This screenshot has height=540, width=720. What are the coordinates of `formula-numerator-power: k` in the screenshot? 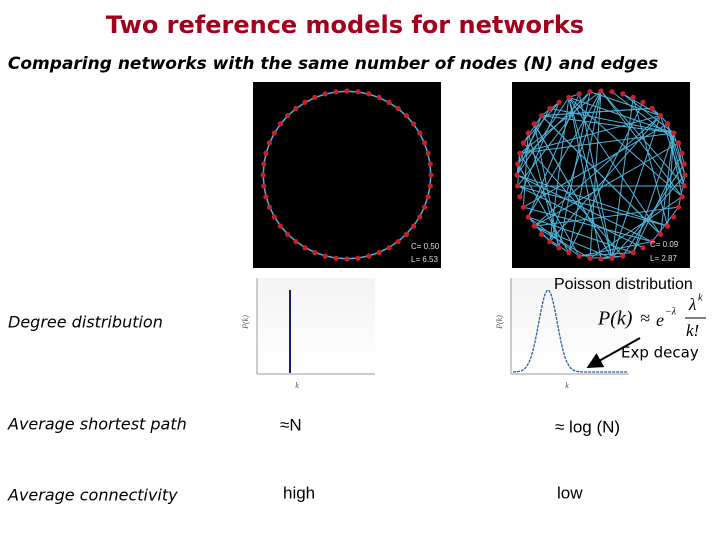 It's located at (700, 297).